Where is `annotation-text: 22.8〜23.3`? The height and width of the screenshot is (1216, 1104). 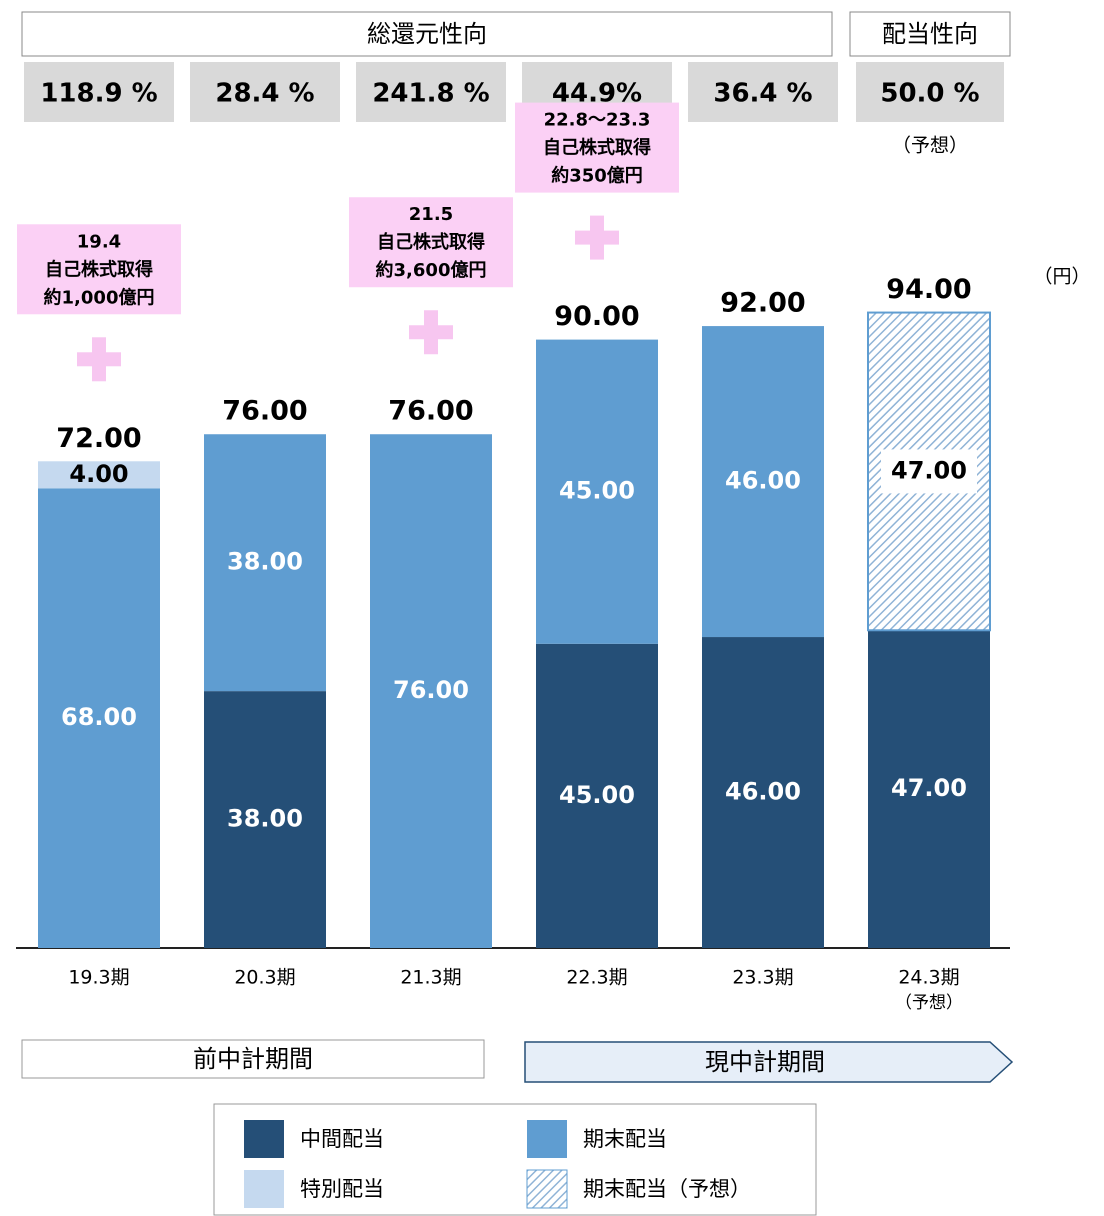 annotation-text: 22.8〜23.3 is located at coordinates (597, 120).